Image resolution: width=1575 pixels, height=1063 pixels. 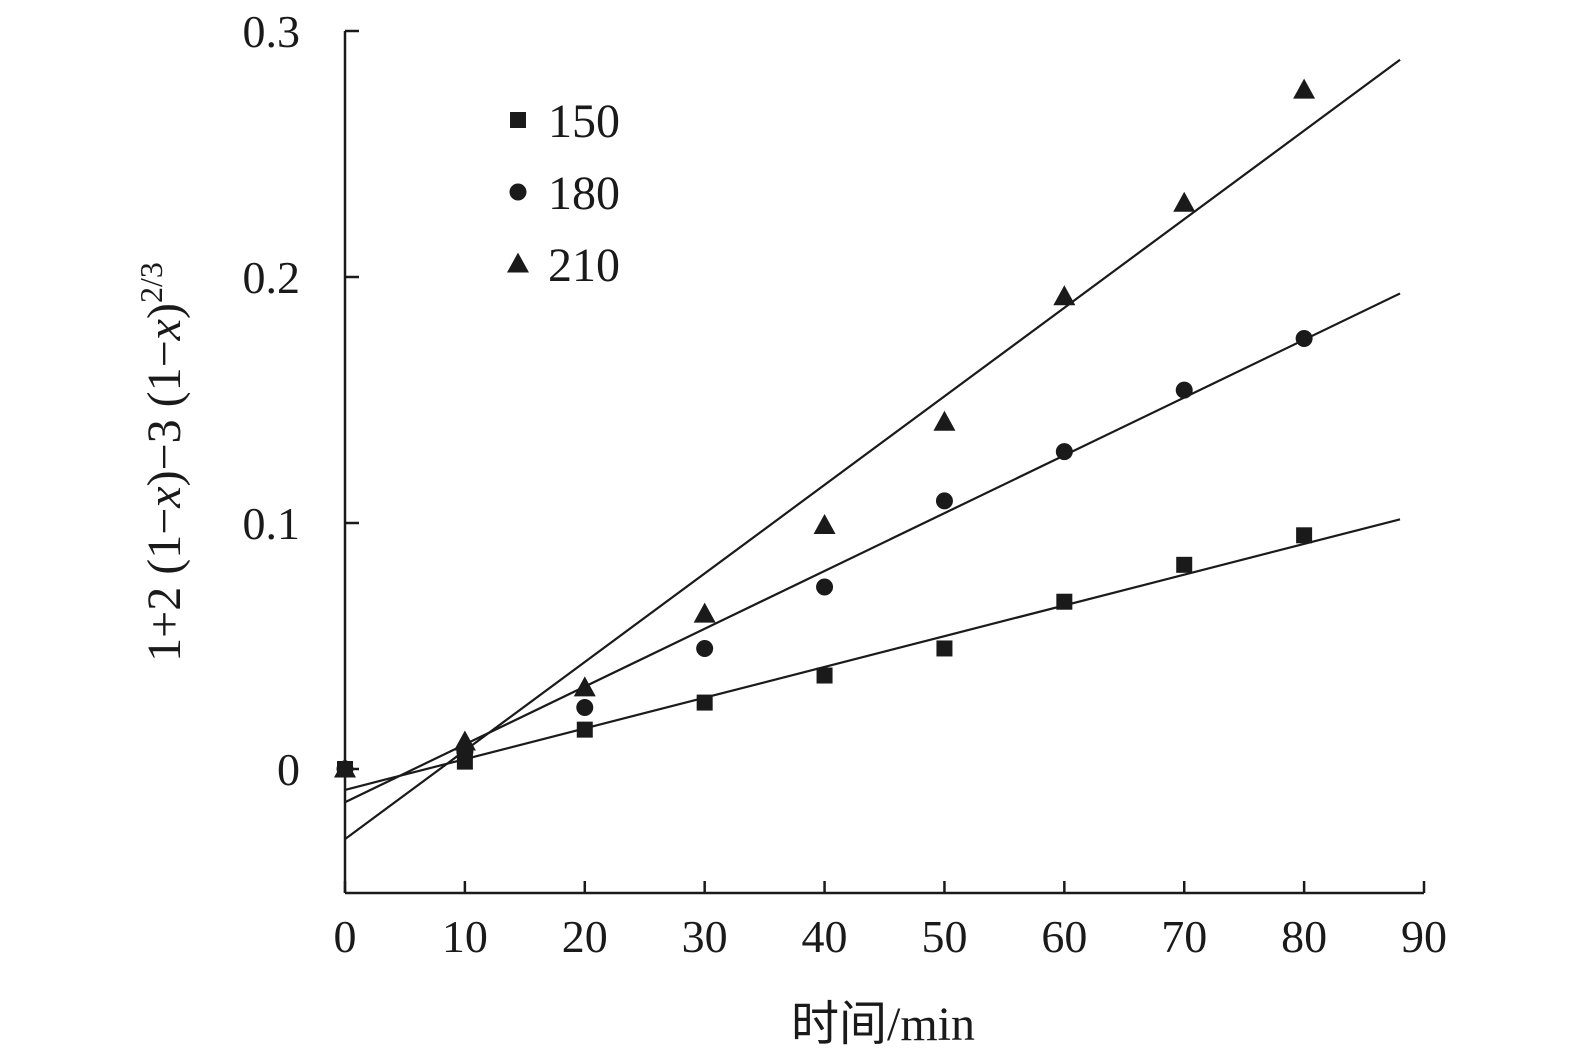 What do you see at coordinates (944, 936) in the screenshot?
I see `x-tick-label: 50` at bounding box center [944, 936].